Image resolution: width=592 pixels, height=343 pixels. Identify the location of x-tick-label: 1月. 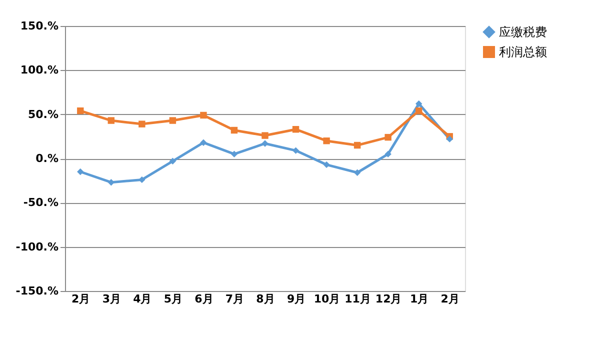
(419, 299).